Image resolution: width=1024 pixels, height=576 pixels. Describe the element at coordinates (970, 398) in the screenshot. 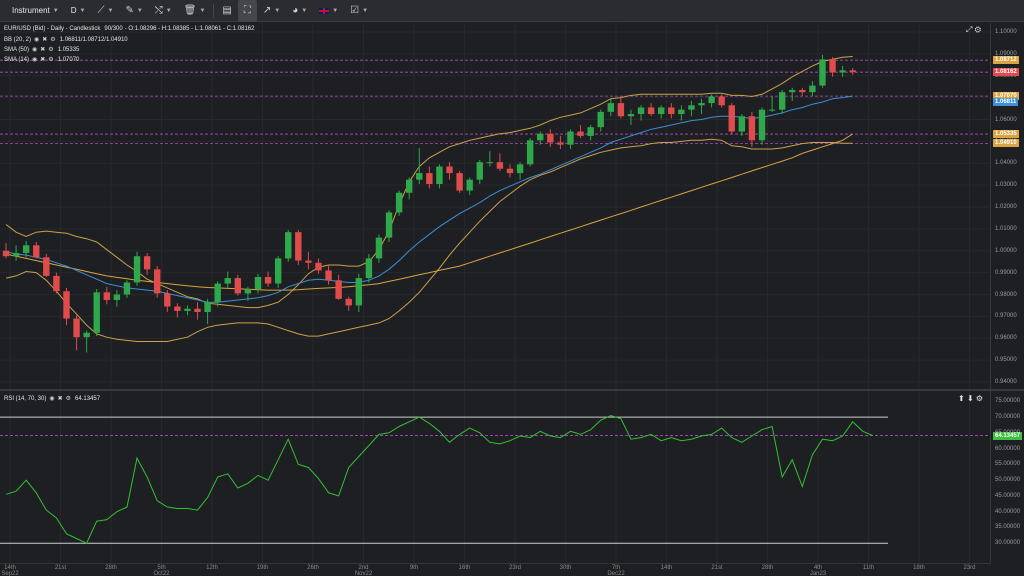

I see `rsi-pane-controls: ⬆ ⬇ ⚙` at that location.